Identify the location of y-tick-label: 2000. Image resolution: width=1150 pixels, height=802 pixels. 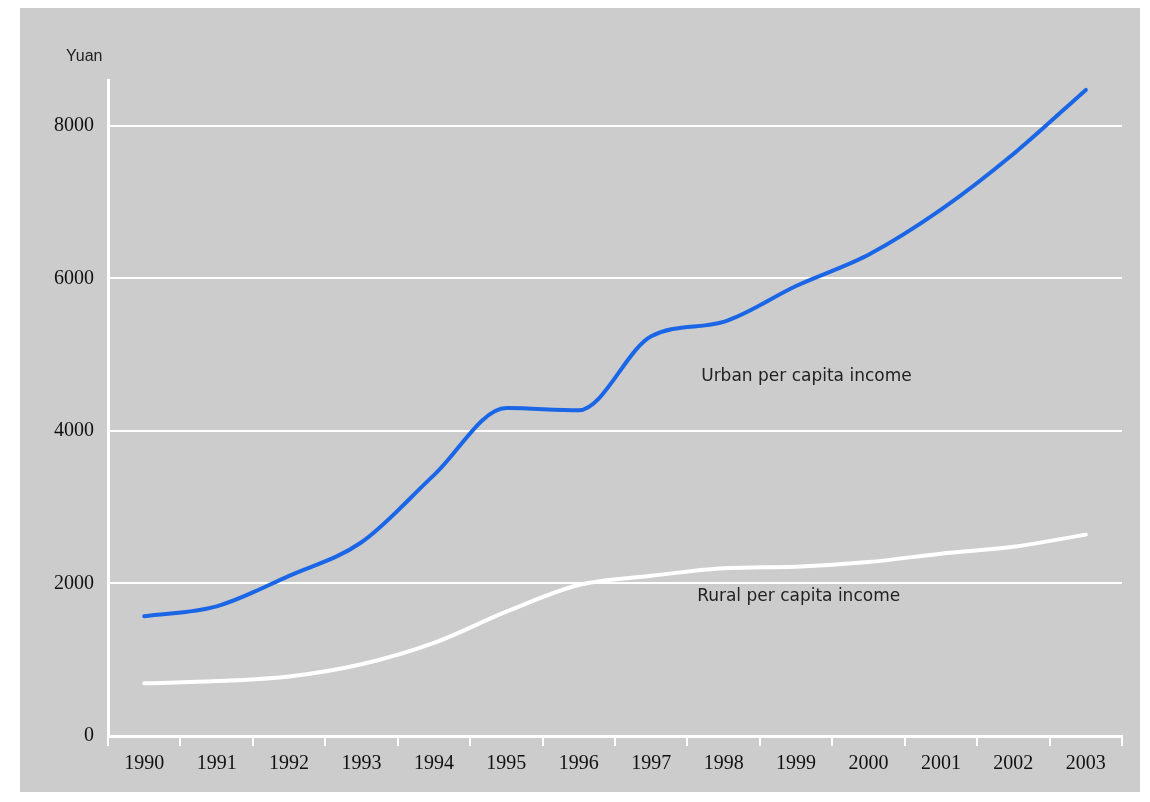
(74, 581).